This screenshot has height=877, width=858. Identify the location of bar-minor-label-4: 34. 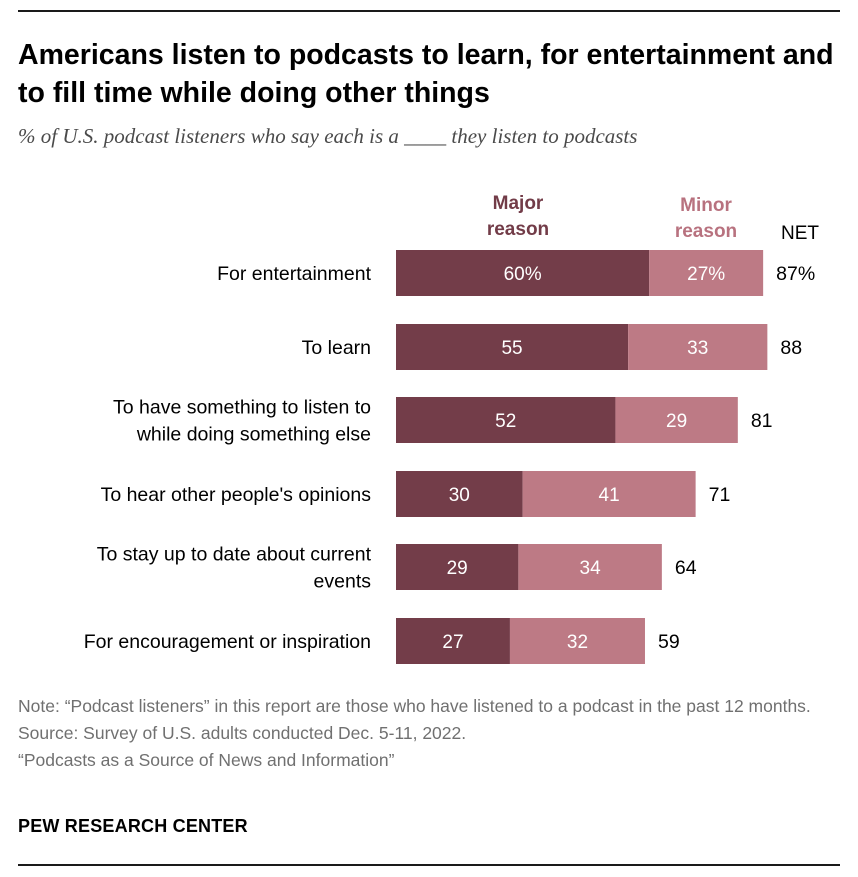
(591, 568).